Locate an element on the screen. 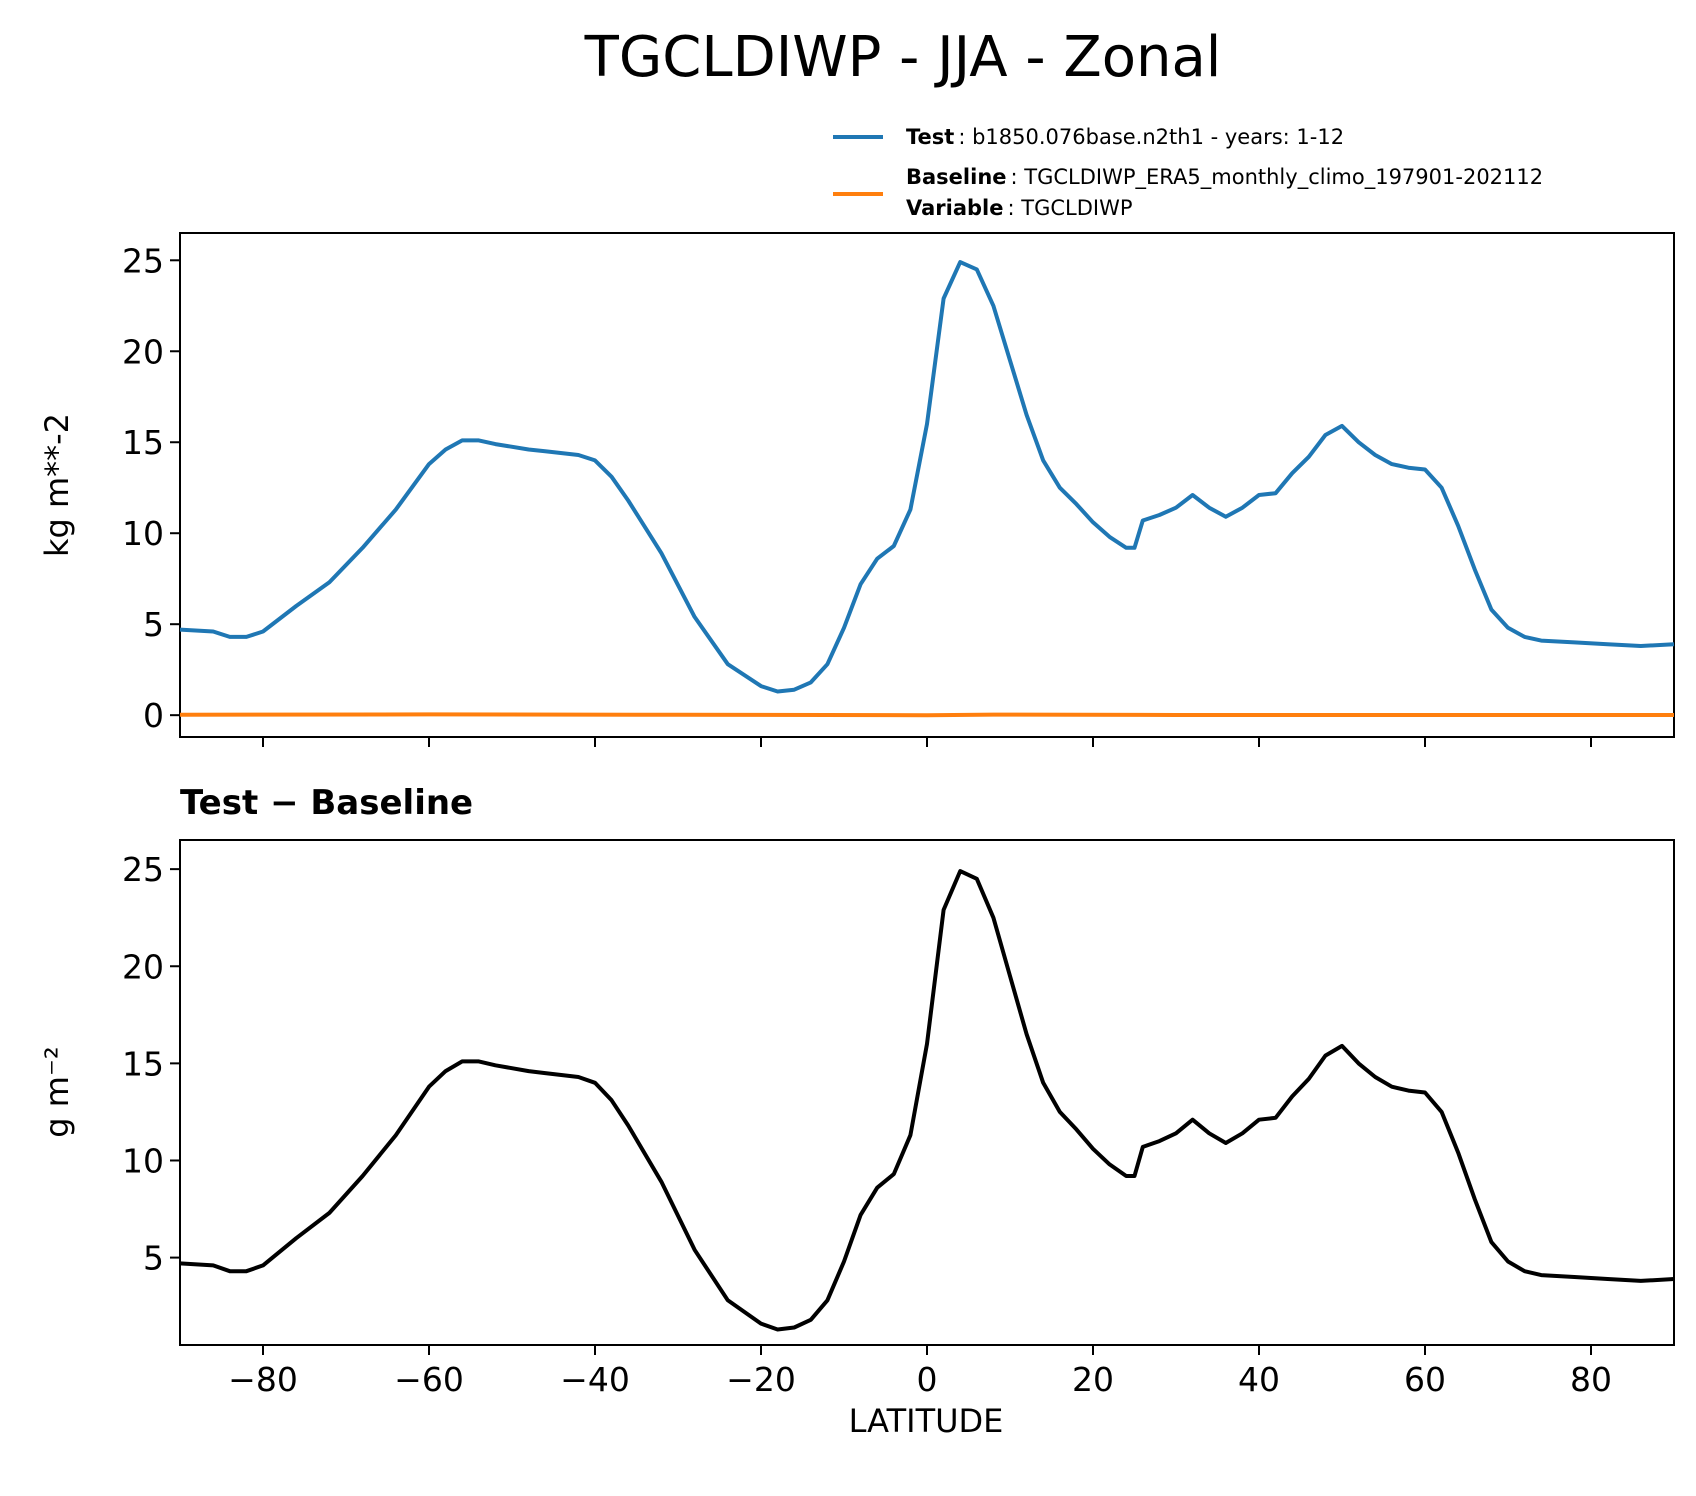 Image resolution: width=1696 pixels, height=1496 pixels. legend-test-text: b1850.076base.n2th1 - years: 1-12 is located at coordinates (1158, 137).